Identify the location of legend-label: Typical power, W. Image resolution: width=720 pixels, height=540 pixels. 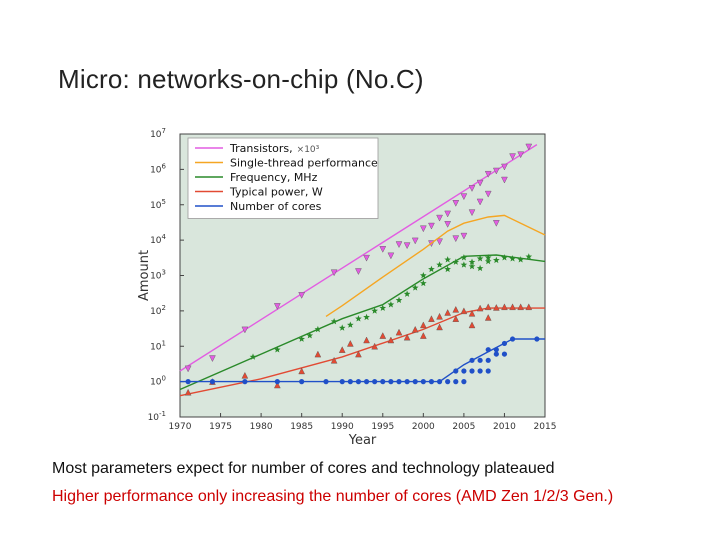
(276, 192).